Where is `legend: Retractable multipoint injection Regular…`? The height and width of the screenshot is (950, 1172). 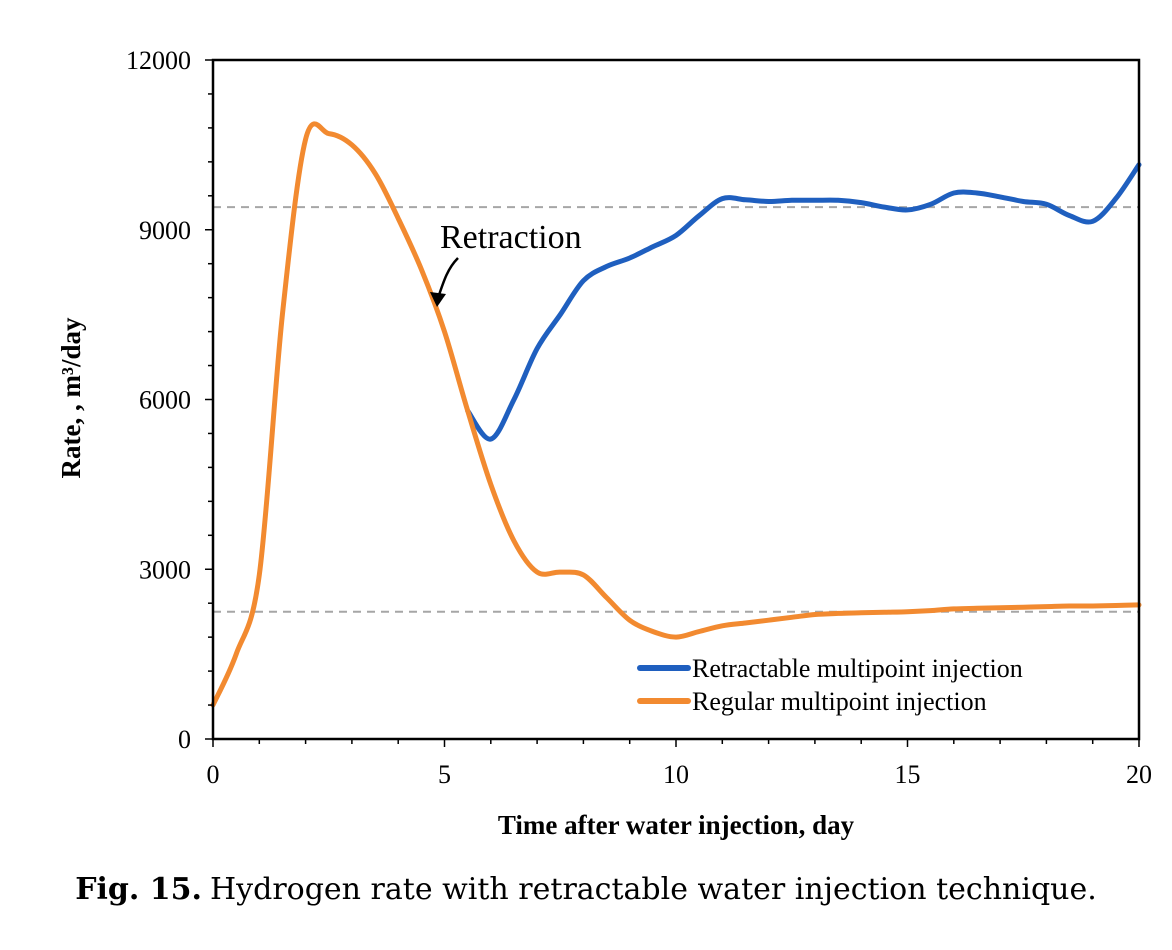 legend: Retractable multipoint injection Regular… is located at coordinates (830, 685).